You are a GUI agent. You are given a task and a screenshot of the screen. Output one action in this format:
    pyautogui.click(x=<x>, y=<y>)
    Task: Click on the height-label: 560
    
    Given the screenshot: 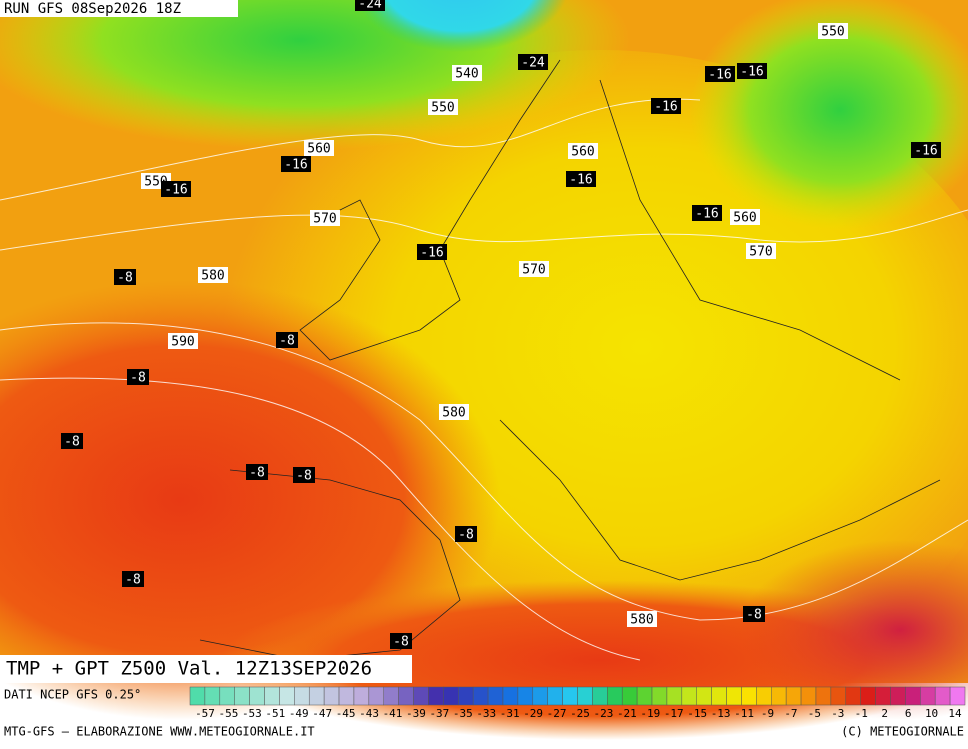 What is the action you would take?
    pyautogui.click(x=582, y=152)
    